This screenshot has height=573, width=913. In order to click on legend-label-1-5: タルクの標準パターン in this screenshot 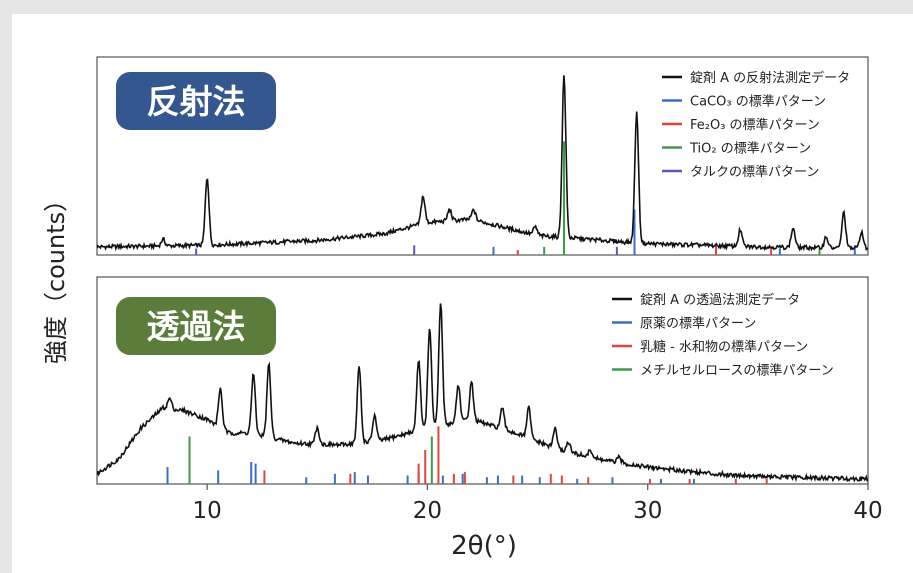, I will do `click(754, 172)`.